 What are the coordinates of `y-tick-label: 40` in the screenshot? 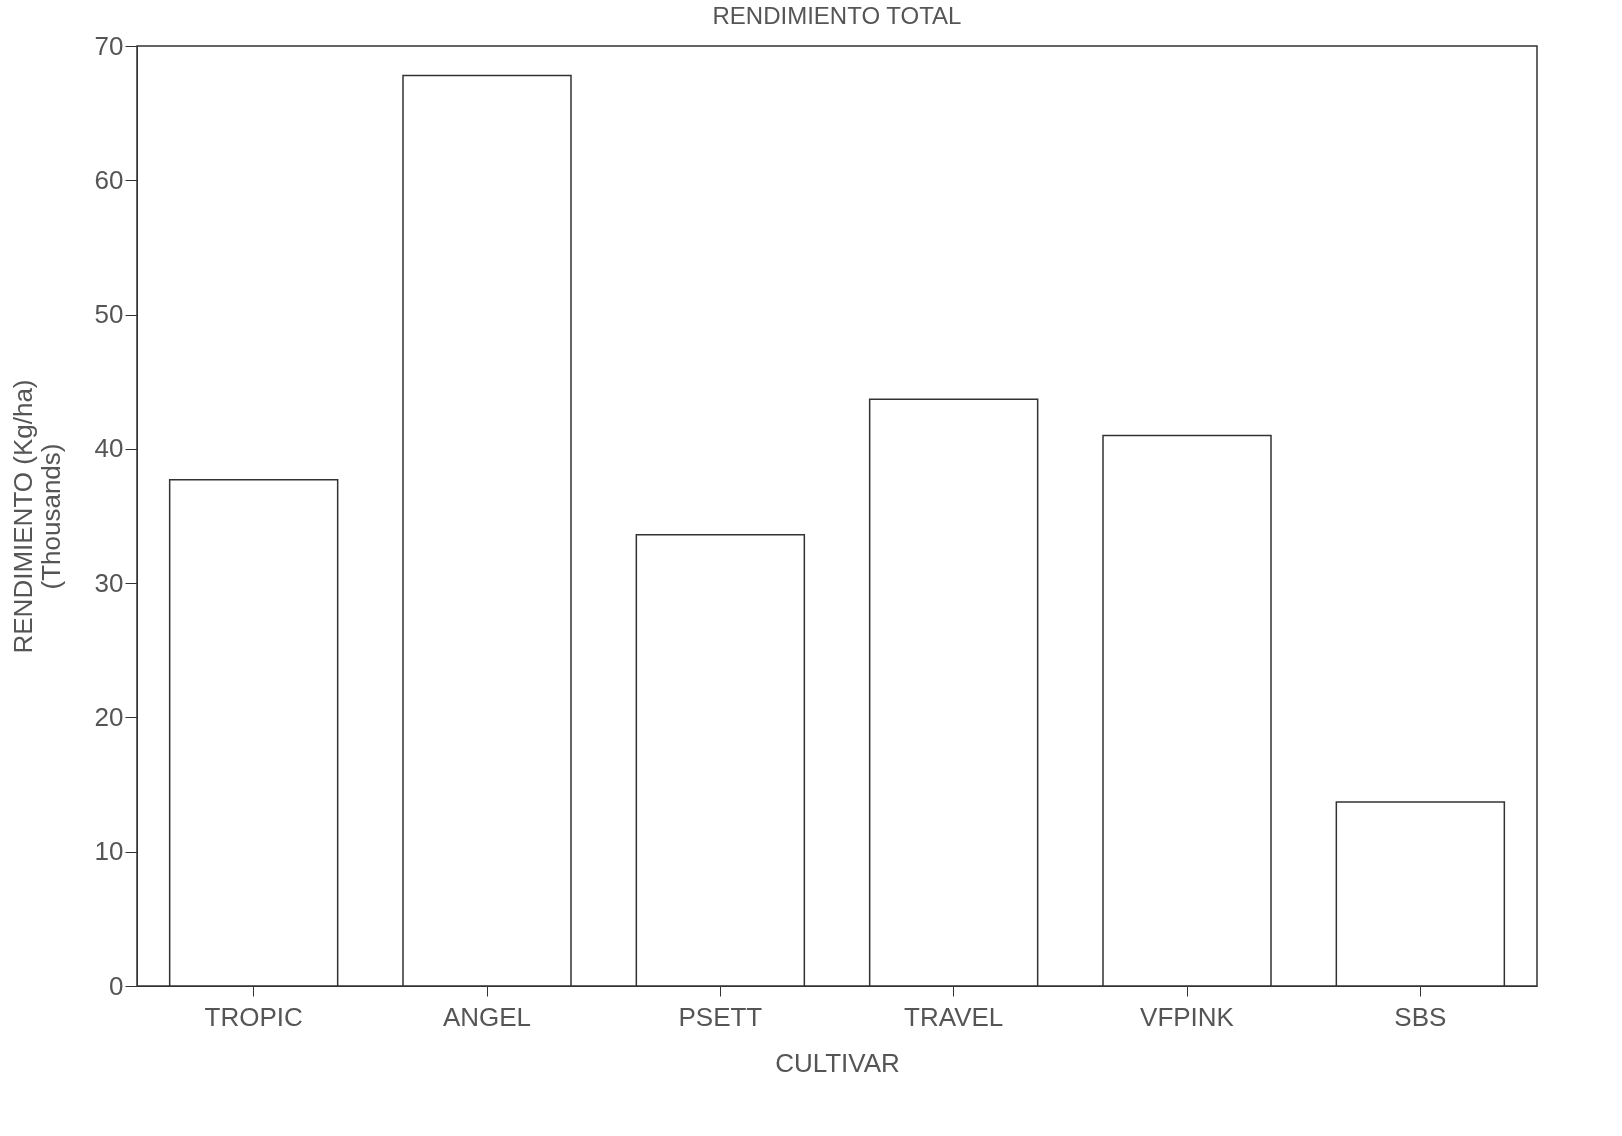 It's located at (109, 448).